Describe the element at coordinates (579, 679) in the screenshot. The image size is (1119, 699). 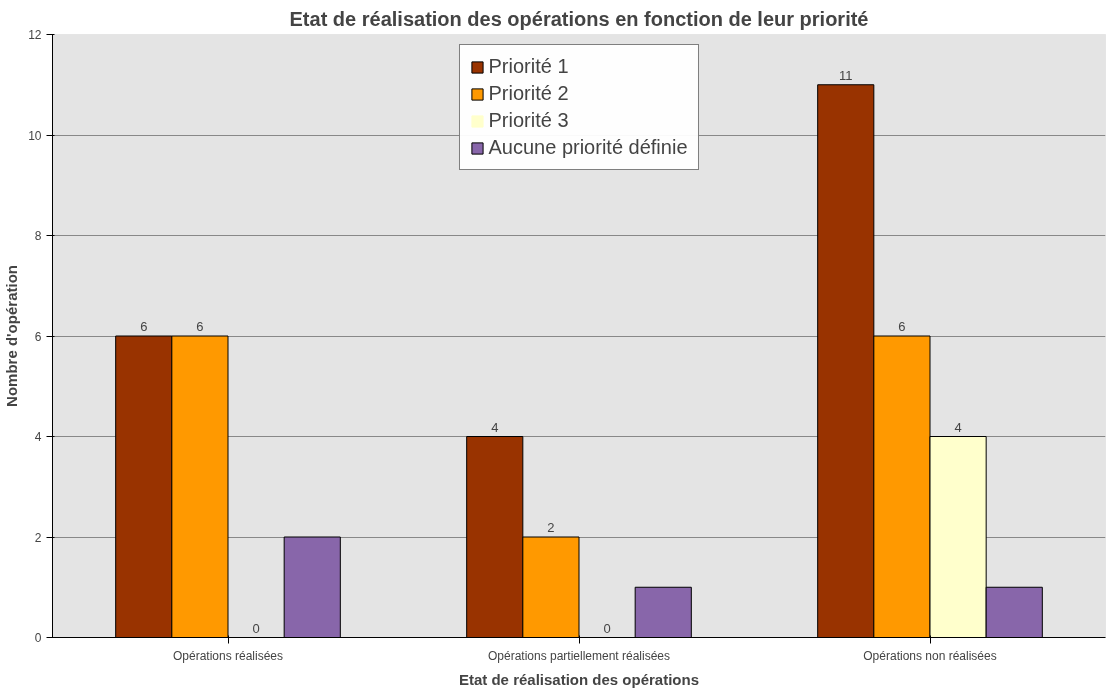
I see `x-axis-title: Etat de réalisation des opérations` at that location.